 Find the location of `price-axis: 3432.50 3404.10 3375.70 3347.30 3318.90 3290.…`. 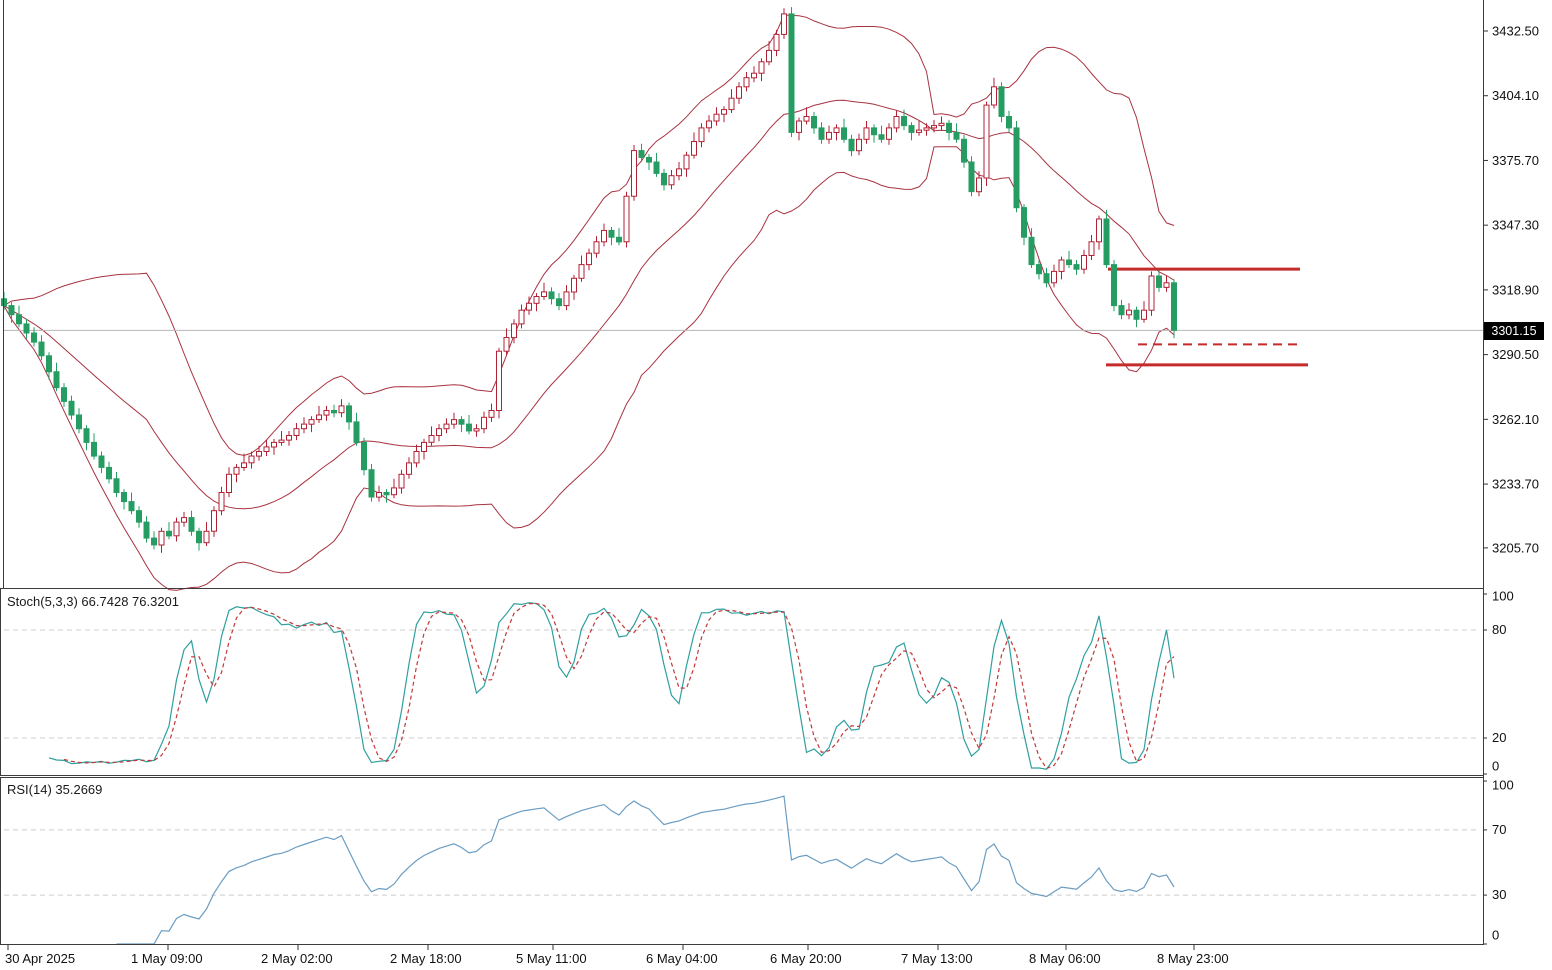

price-axis: 3432.50 3404.10 3375.70 3347.30 3318.90 3290.… is located at coordinates (1511, 289).